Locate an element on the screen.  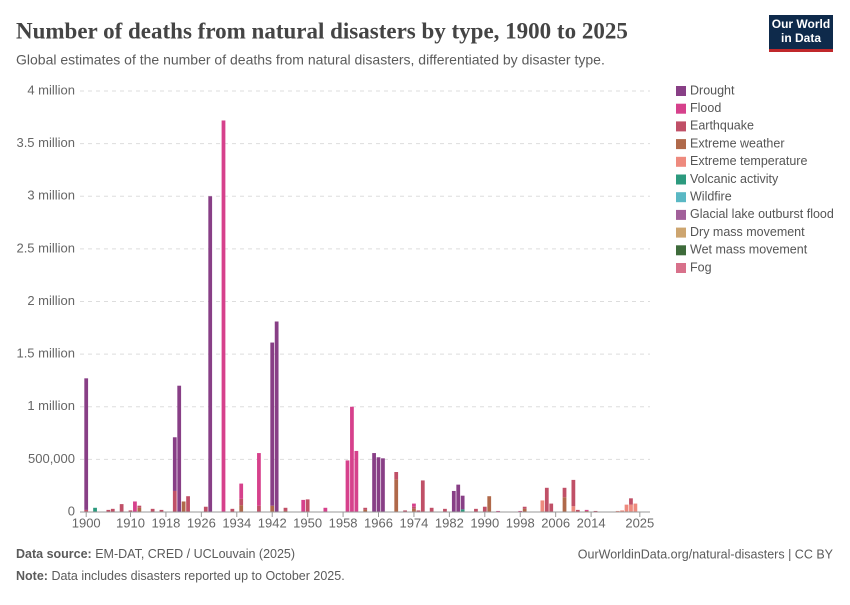
legend-label: Flood is located at coordinates (705, 108).